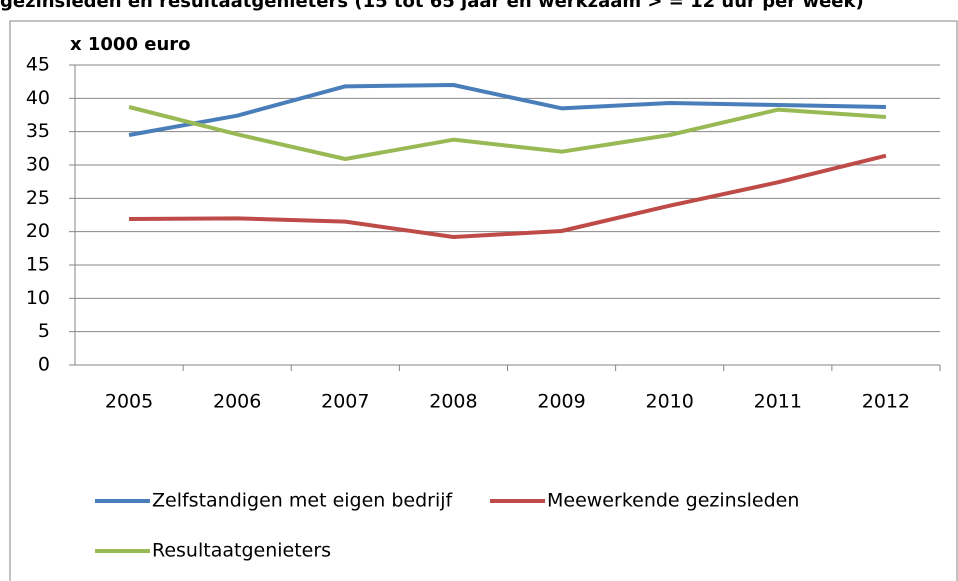 This screenshot has height=581, width=958. What do you see at coordinates (38, 231) in the screenshot?
I see `y-tick-label: 20` at bounding box center [38, 231].